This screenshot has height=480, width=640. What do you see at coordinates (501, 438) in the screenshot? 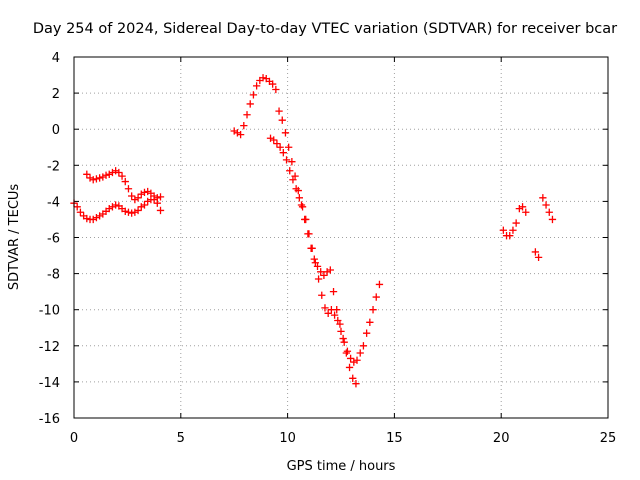
I see `x-tick-label: 20` at bounding box center [501, 438].